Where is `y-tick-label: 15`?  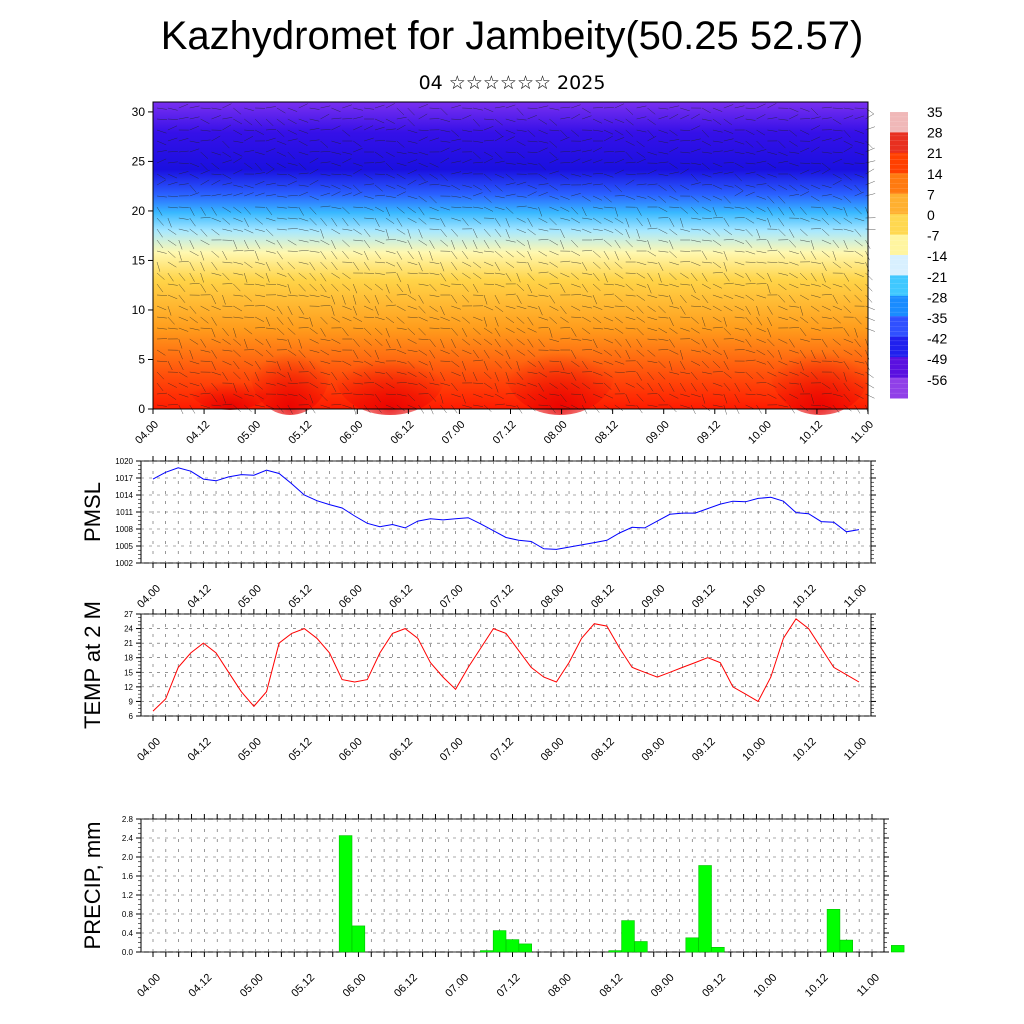 y-tick-label: 15 is located at coordinates (139, 260).